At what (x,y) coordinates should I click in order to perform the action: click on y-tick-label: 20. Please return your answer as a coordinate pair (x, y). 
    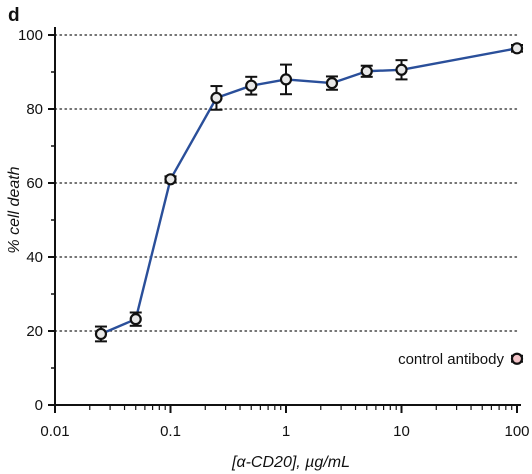
    Looking at the image, I should click on (34, 331).